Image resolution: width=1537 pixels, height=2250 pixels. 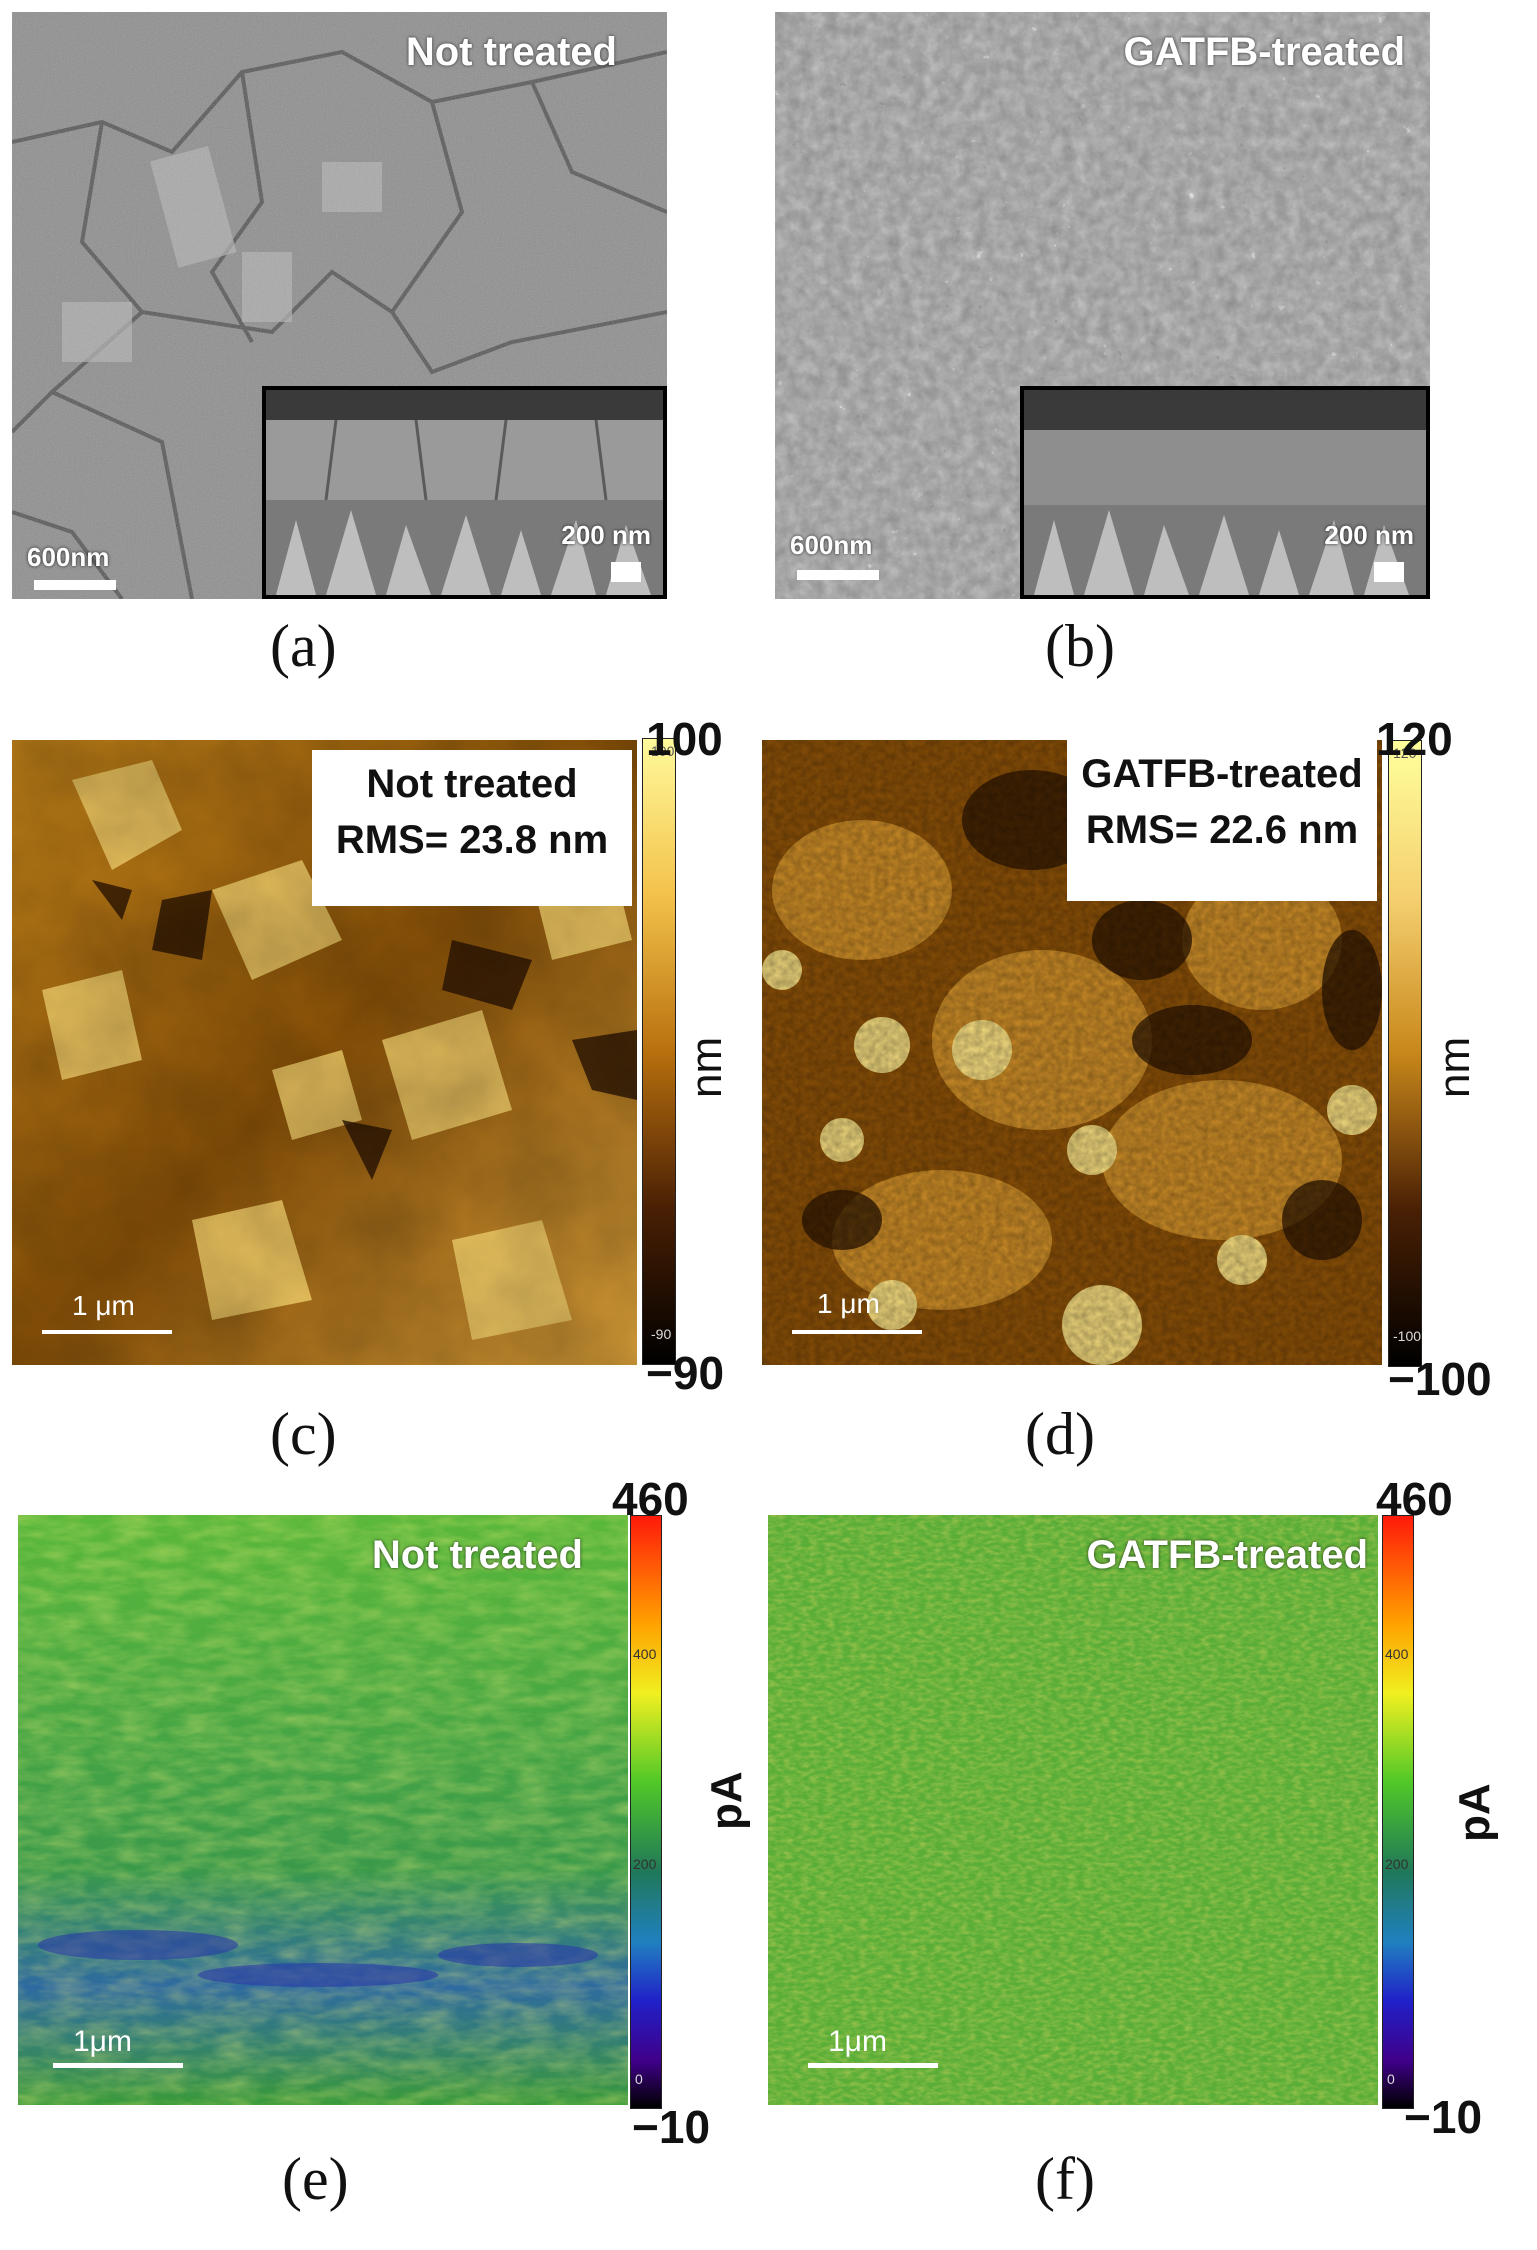 What do you see at coordinates (1264, 52) in the screenshot?
I see `sem-label-b: GATFB-treated` at bounding box center [1264, 52].